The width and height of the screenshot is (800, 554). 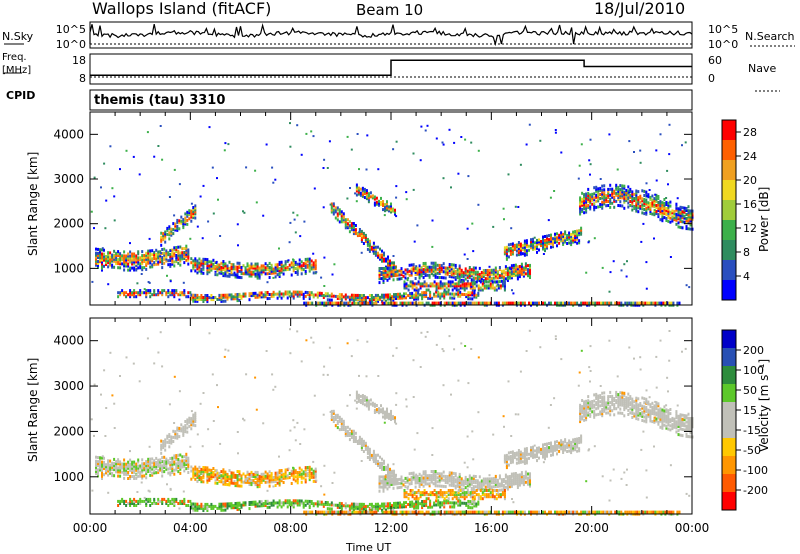 I want to click on beam-title: Beam 10, so click(x=390, y=10).